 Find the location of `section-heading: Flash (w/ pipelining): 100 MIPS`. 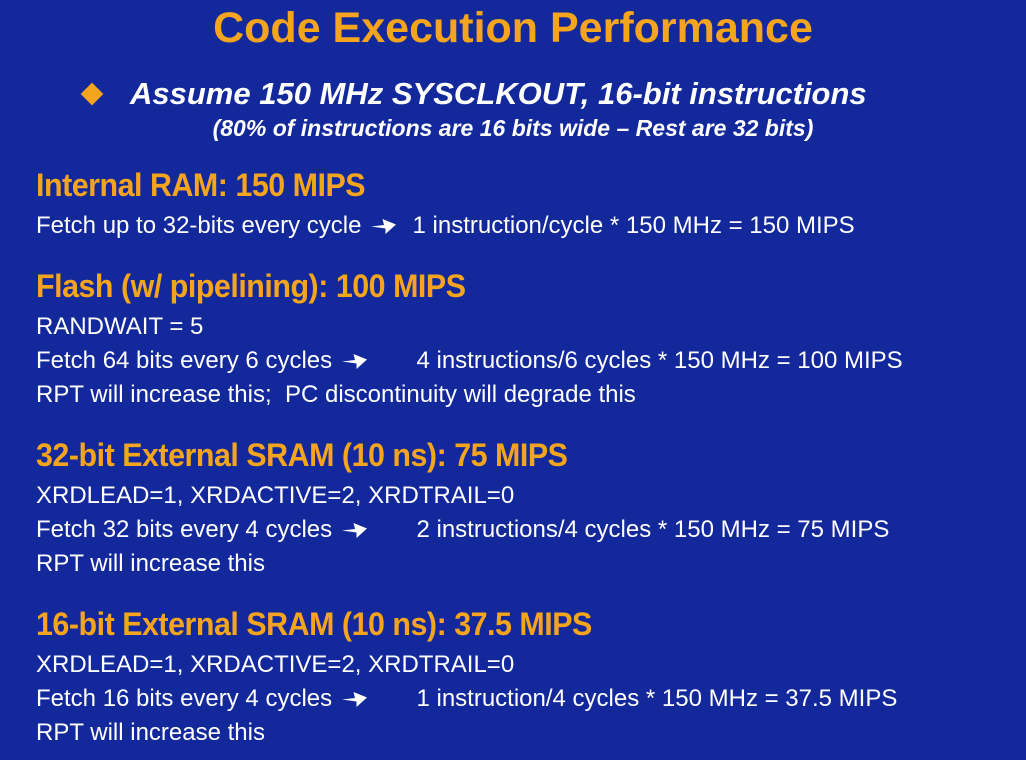

section-heading: Flash (w/ pipelining): 100 MIPS is located at coordinates (251, 286).